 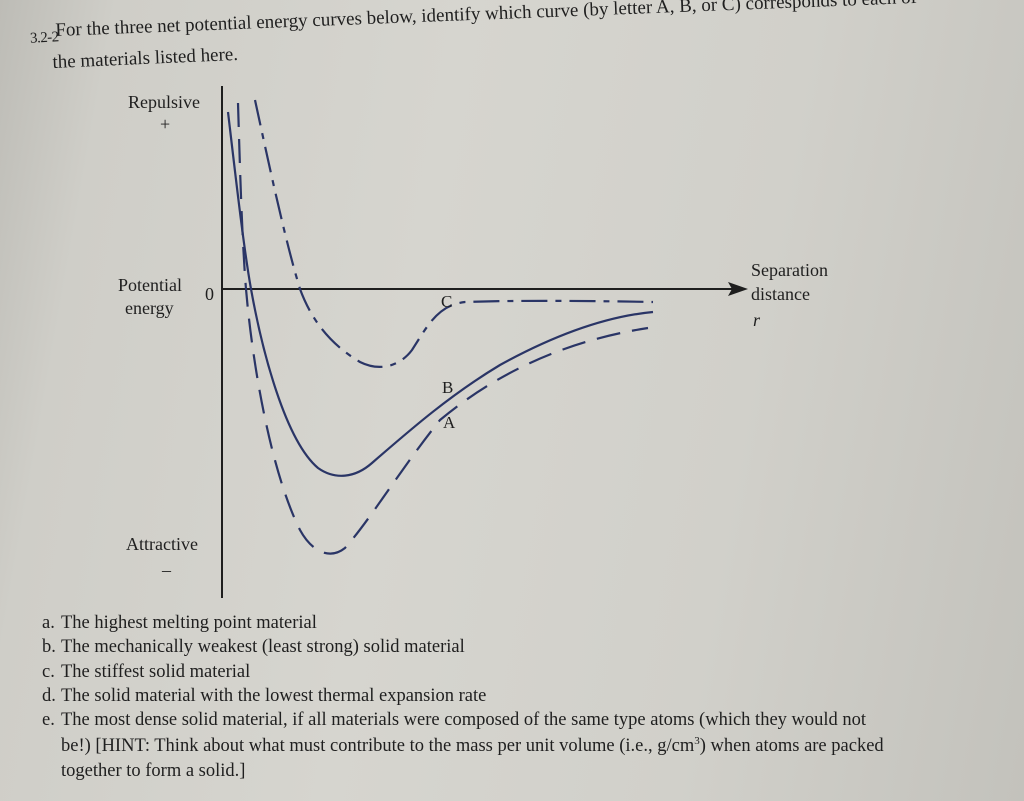 I want to click on separation-label: Separation, so click(x=789, y=270).